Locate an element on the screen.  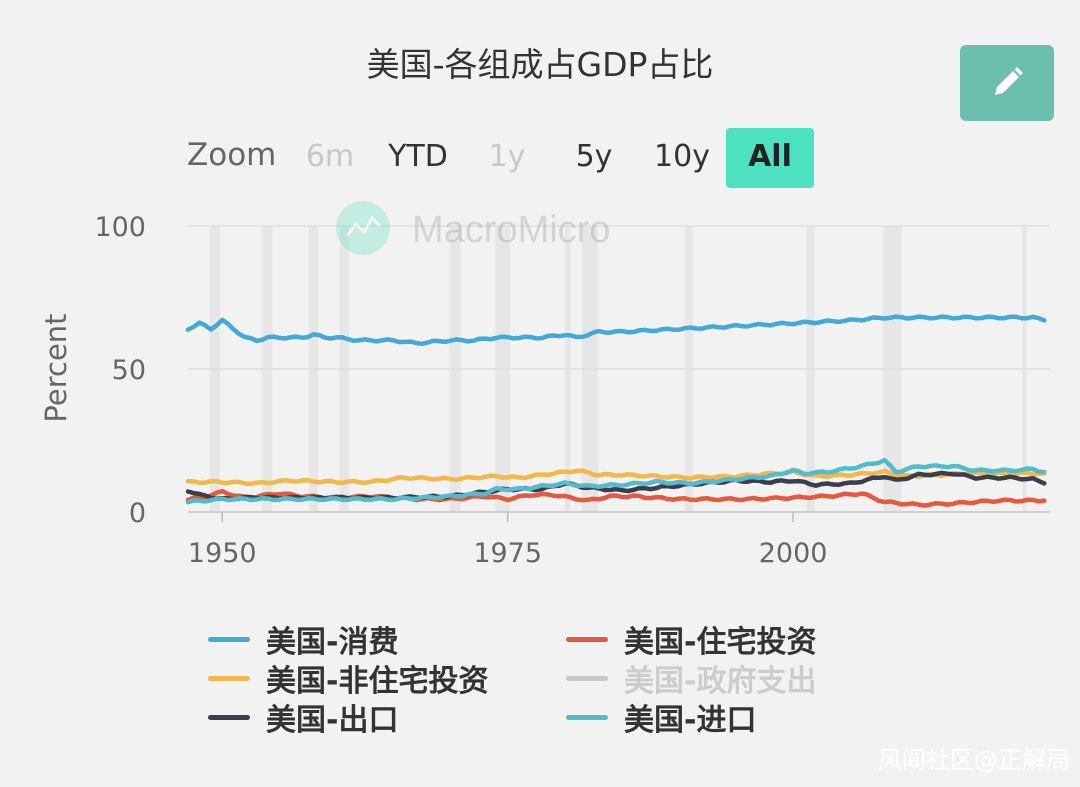
legend-item-residential-investment: 美国-住宅投资 is located at coordinates (691, 639).